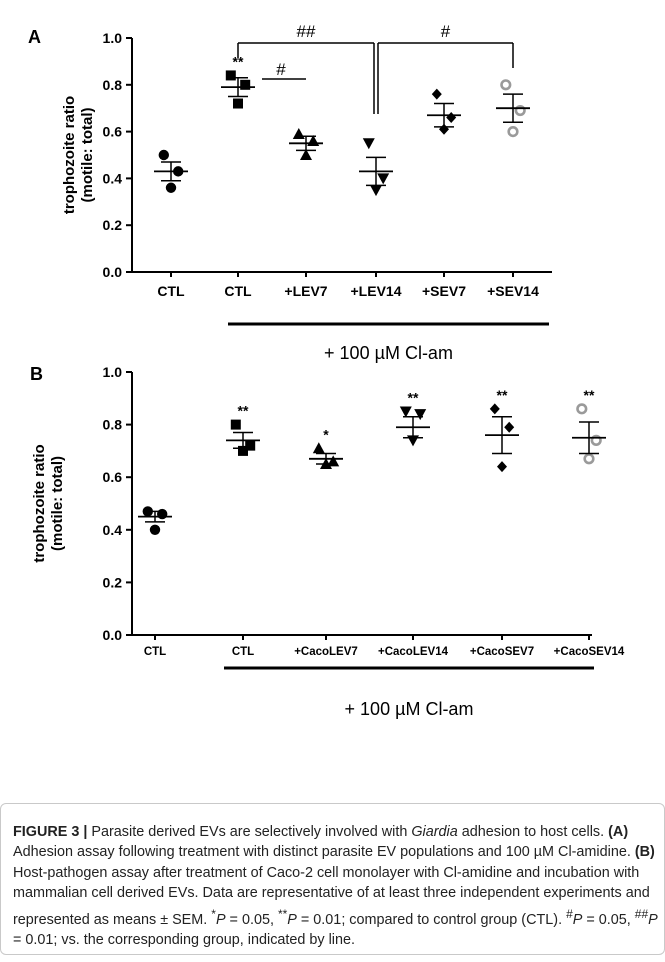 This screenshot has height=962, width=665. What do you see at coordinates (434, 832) in the screenshot?
I see `caption-organism: Giardia` at bounding box center [434, 832].